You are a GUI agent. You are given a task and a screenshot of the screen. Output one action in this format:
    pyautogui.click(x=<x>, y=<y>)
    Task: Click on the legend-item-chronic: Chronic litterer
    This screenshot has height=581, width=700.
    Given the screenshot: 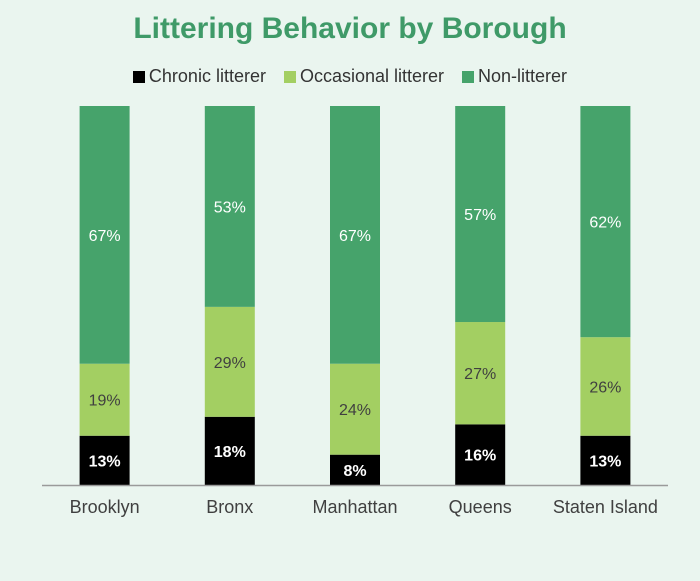 What is the action you would take?
    pyautogui.click(x=199, y=76)
    